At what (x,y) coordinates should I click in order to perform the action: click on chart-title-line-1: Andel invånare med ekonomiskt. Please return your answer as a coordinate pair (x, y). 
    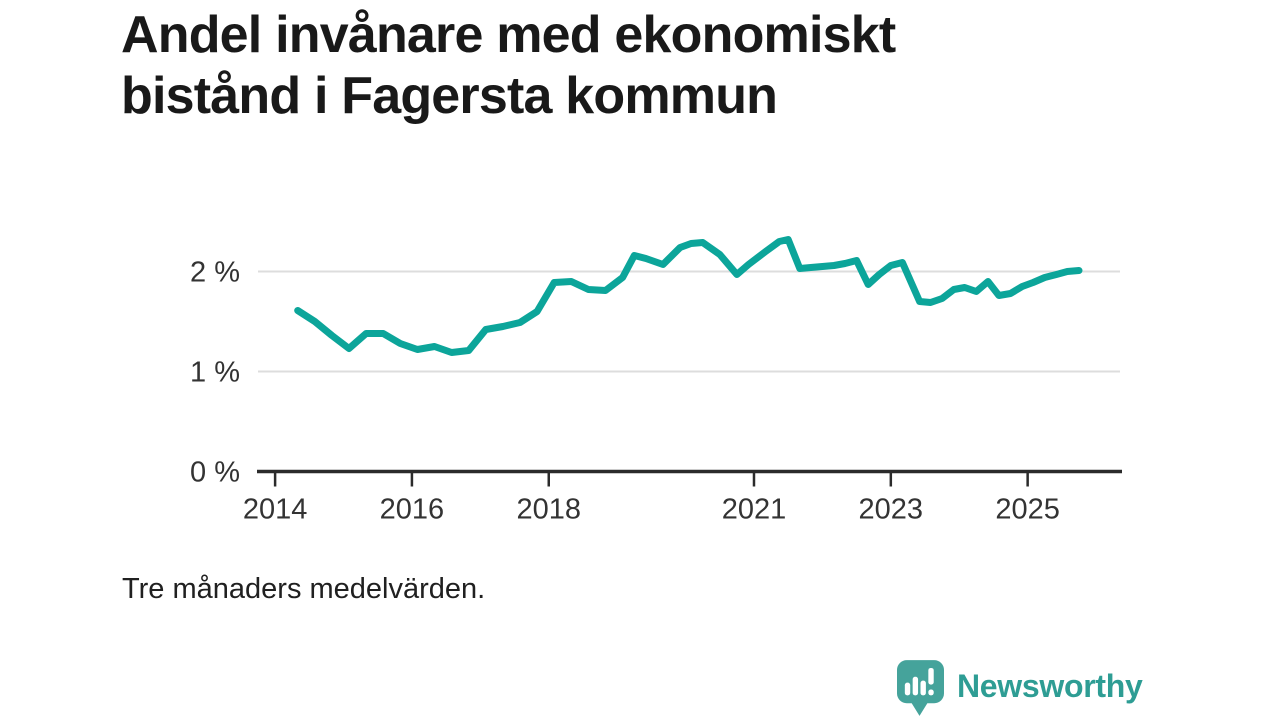
    Looking at the image, I should click on (508, 35).